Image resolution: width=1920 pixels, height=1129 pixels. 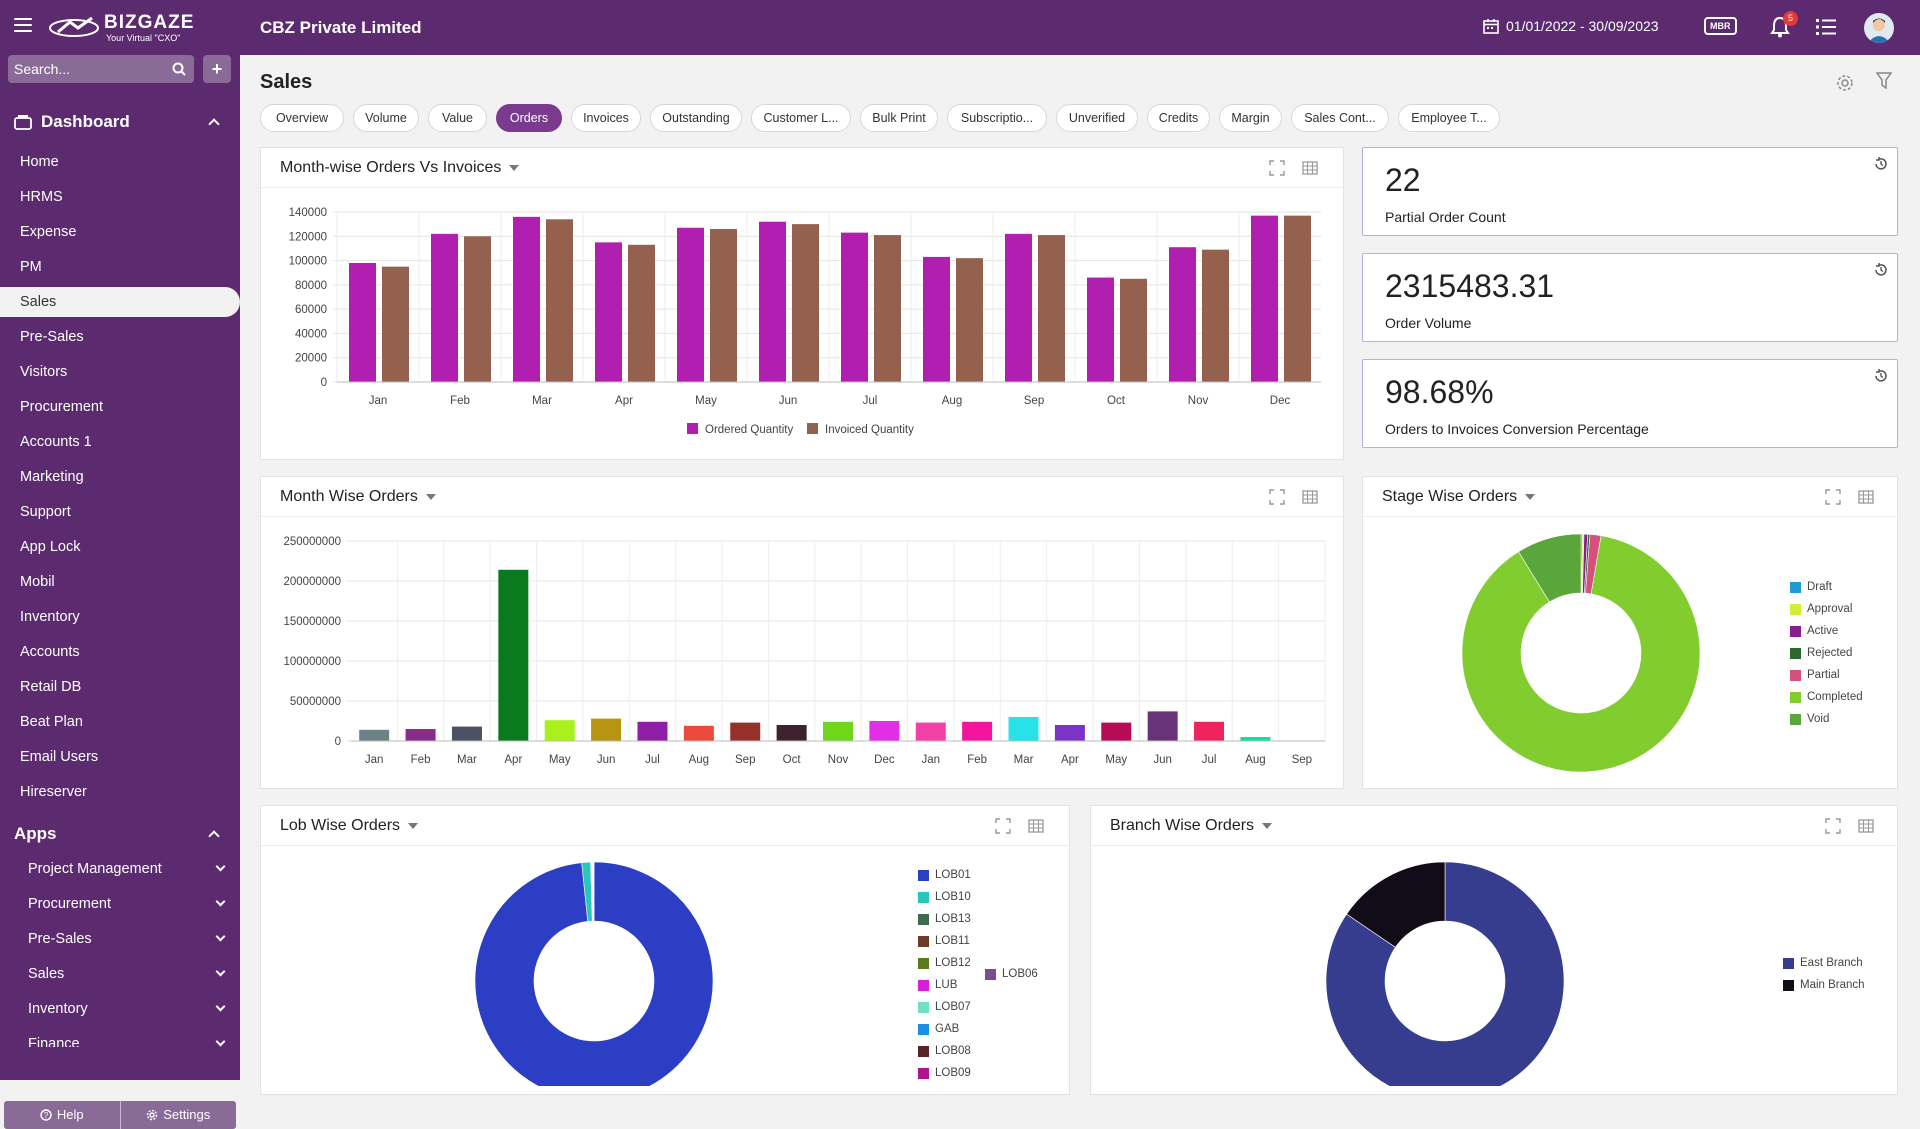 What do you see at coordinates (120, 582) in the screenshot?
I see `sidebar-item-mobil: Mobil` at bounding box center [120, 582].